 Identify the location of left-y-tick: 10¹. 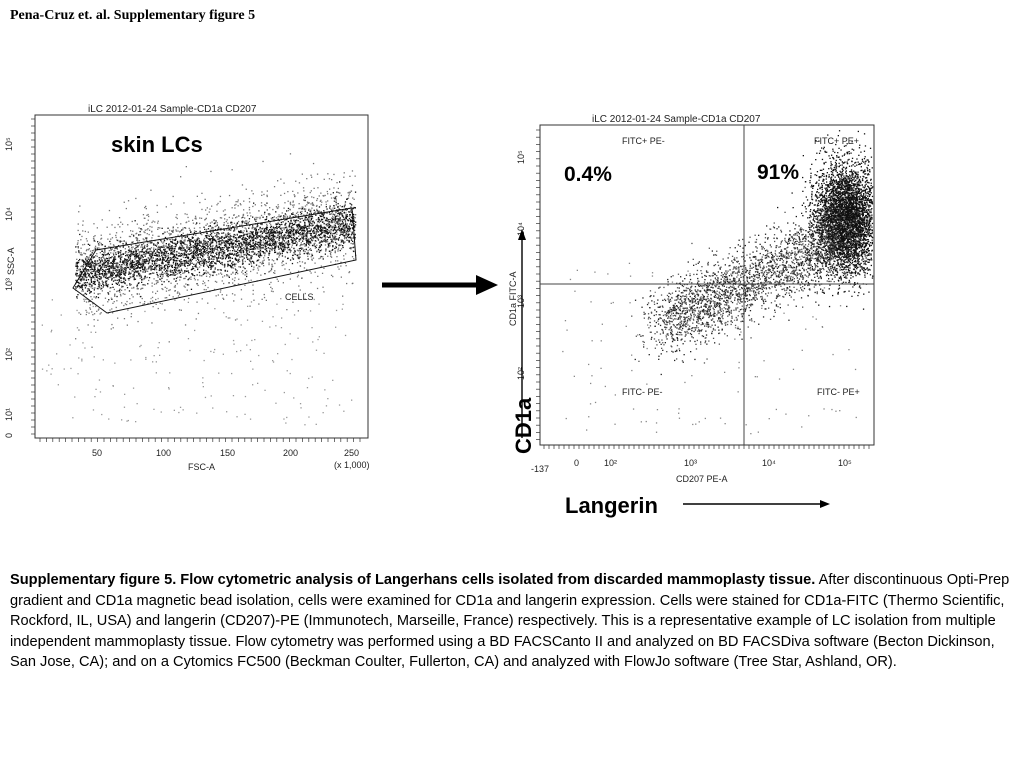
(9, 414).